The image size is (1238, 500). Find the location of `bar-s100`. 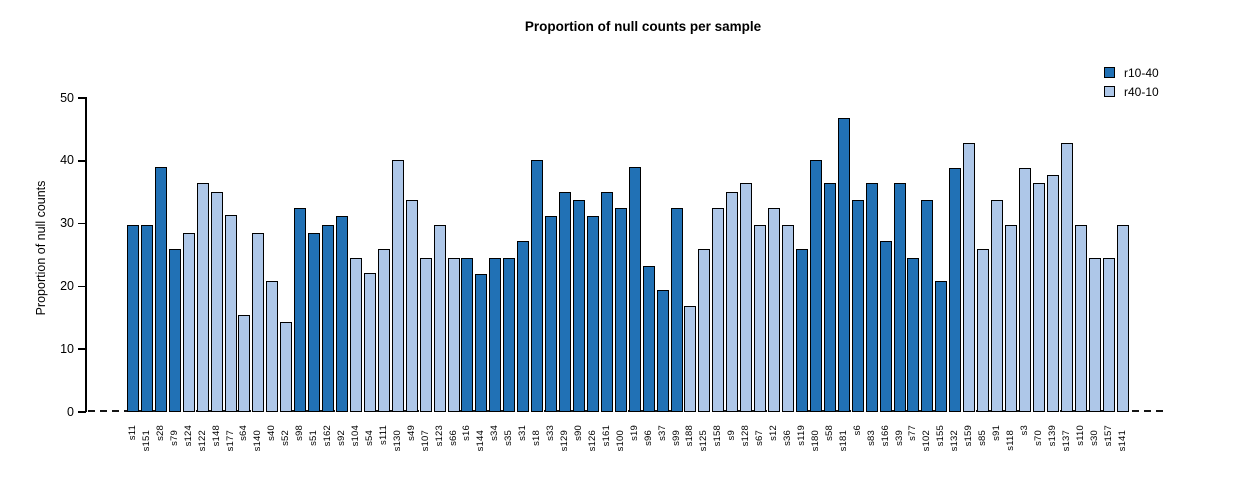

bar-s100 is located at coordinates (620, 310).